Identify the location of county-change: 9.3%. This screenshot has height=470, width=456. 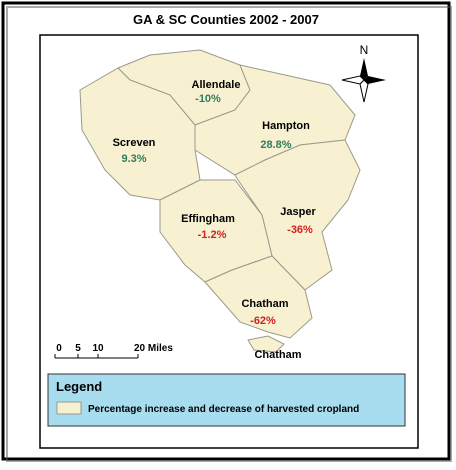
(133, 159).